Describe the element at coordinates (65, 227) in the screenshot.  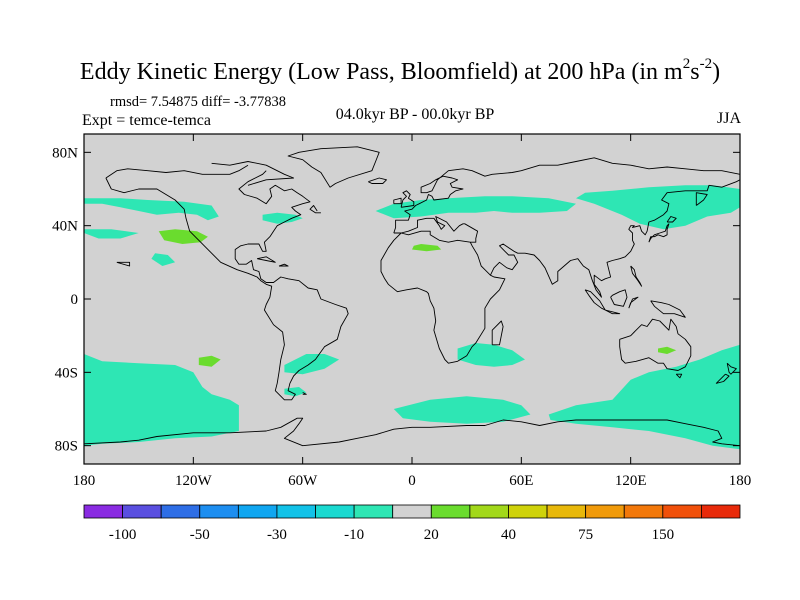
I see `y-tick-label-1: 40N` at that location.